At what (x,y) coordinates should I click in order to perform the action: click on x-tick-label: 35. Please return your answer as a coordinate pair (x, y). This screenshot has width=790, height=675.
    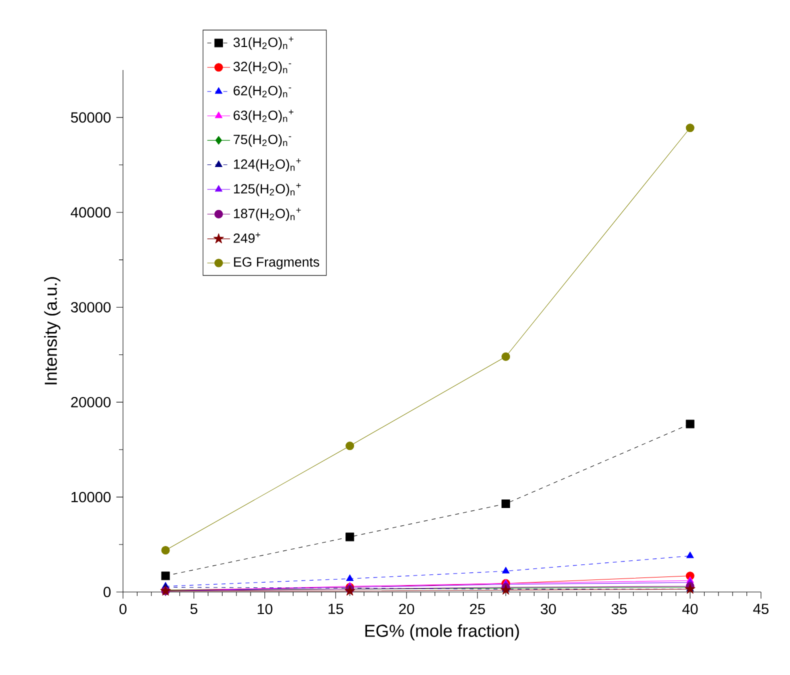
    Looking at the image, I should click on (619, 609).